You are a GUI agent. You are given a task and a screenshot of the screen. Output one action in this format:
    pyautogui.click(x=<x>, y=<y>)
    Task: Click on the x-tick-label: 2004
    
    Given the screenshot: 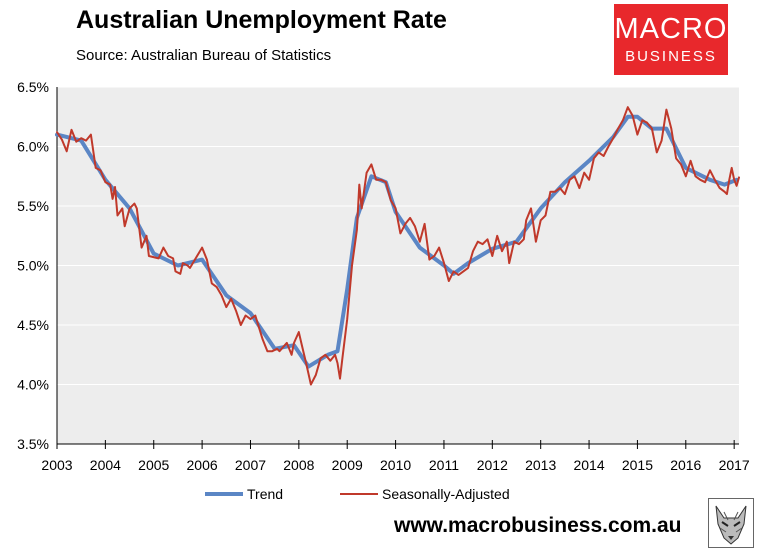 What is the action you would take?
    pyautogui.click(x=105, y=465)
    